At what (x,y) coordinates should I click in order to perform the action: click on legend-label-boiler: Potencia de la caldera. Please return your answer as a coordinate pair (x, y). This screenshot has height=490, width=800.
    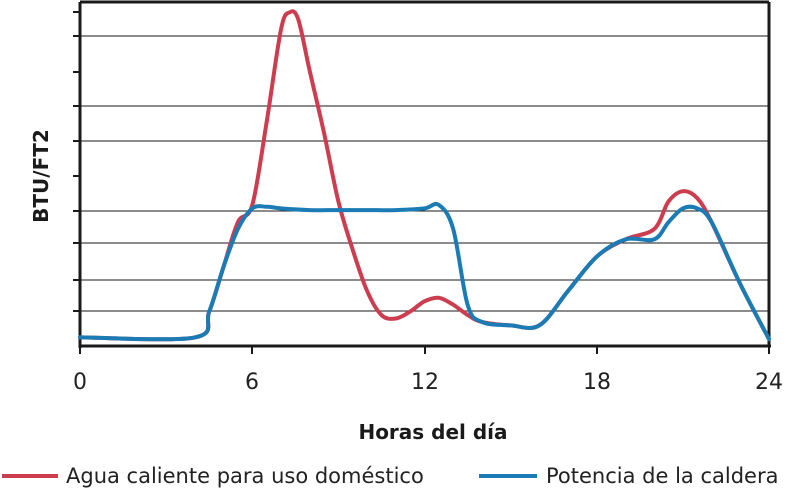
    Looking at the image, I should click on (662, 476).